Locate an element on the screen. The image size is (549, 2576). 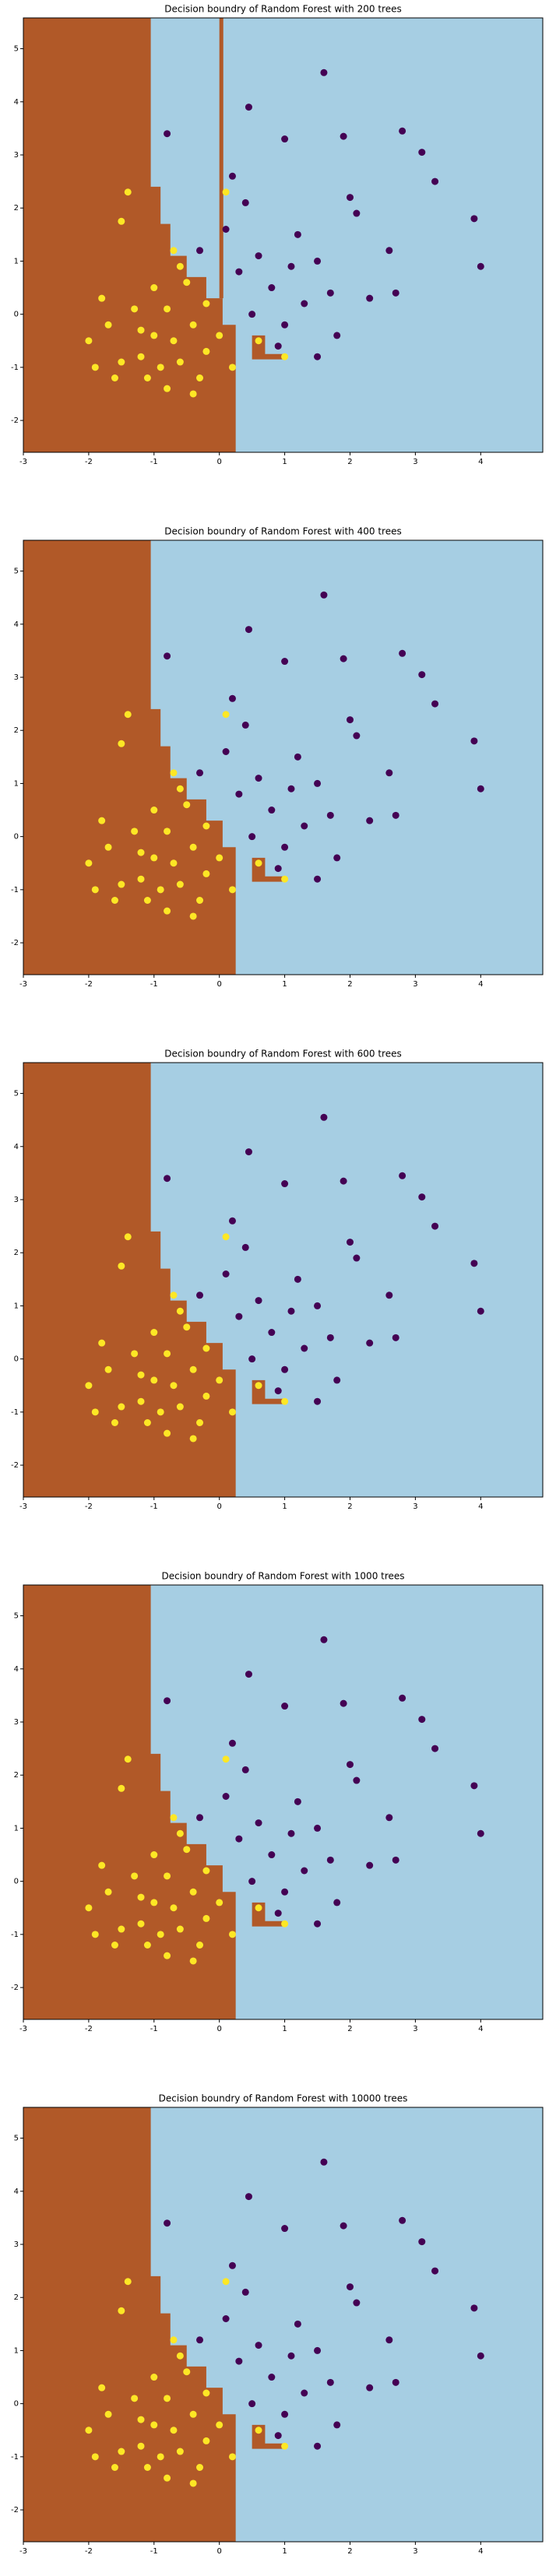
x-tick-label: 2 is located at coordinates (349, 2551).